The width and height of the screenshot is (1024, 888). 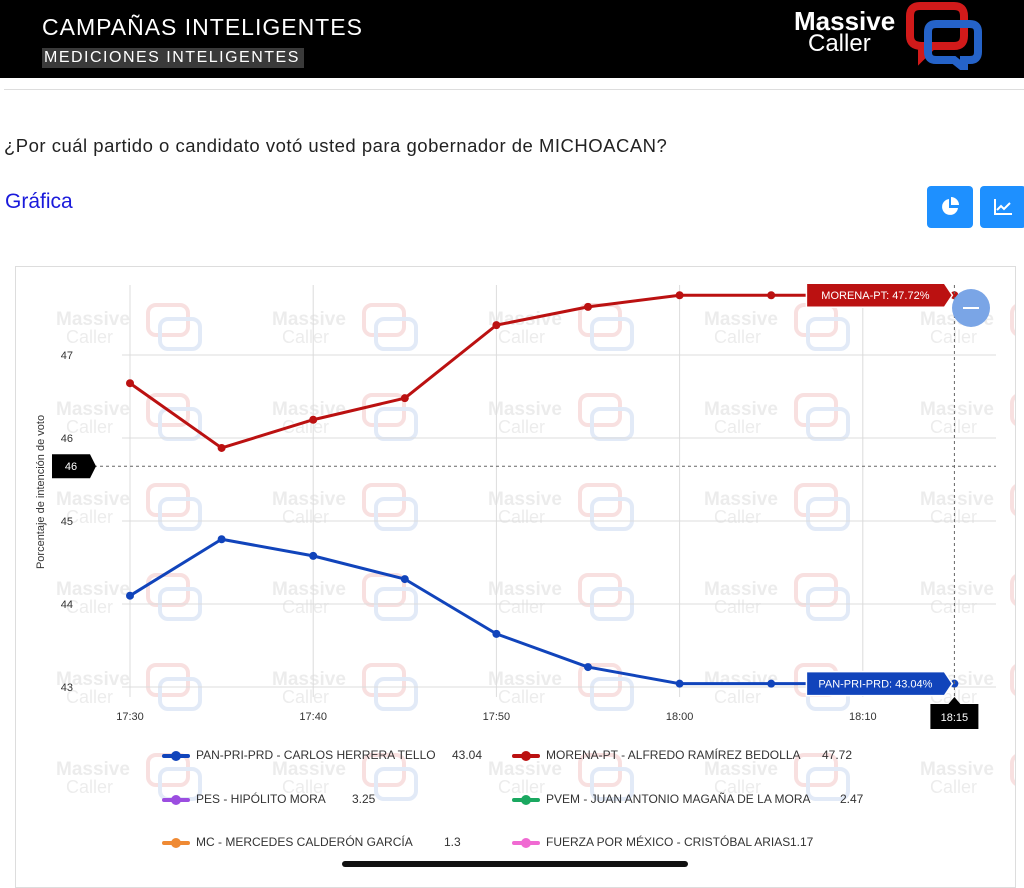 I want to click on x-tick-label: 17:50, so click(x=497, y=717).